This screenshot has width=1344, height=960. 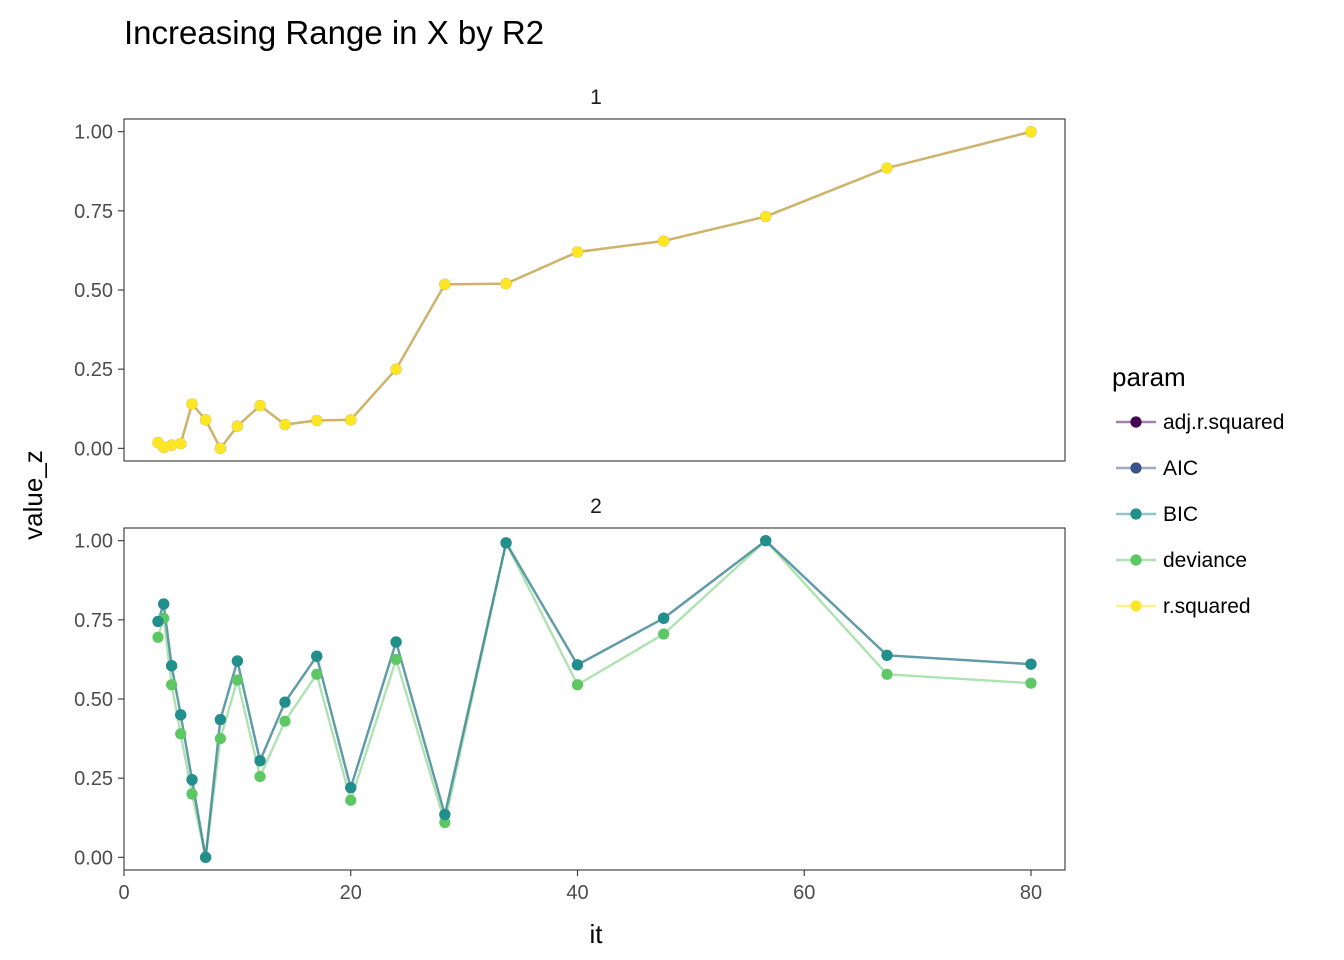 I want to click on panel-2-y-axis: 0.00 0.25 0.50 0.75 1.00, so click(x=99, y=700).